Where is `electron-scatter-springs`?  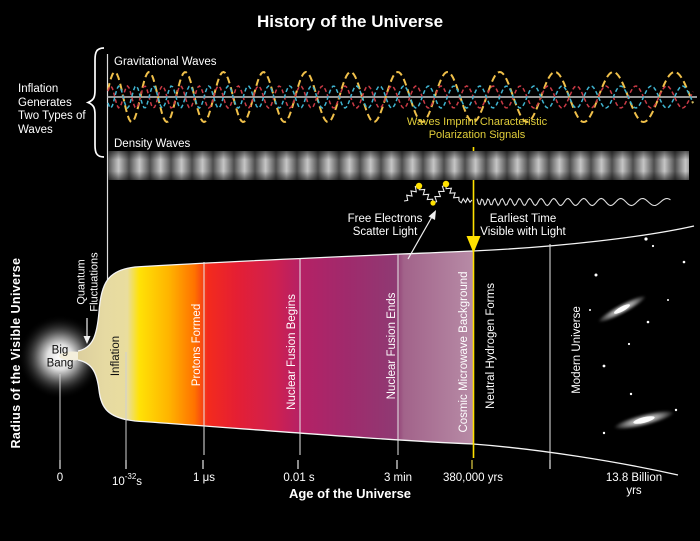 electron-scatter-springs is located at coordinates (438, 194).